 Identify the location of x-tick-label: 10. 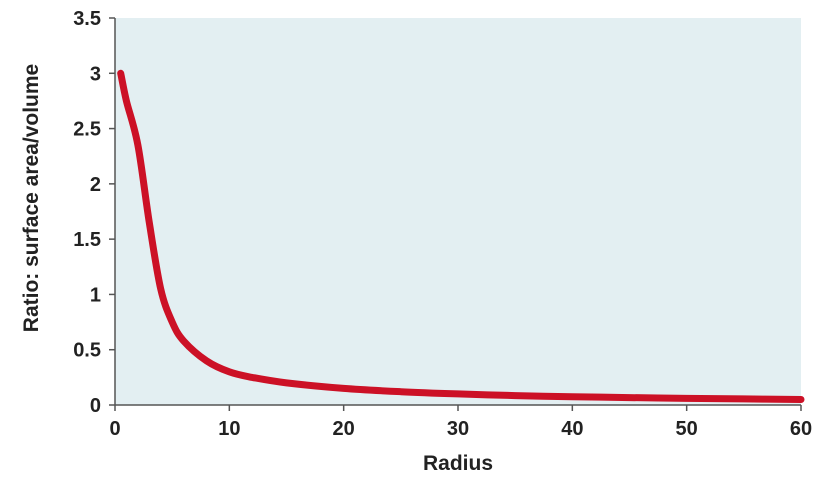
(229, 429).